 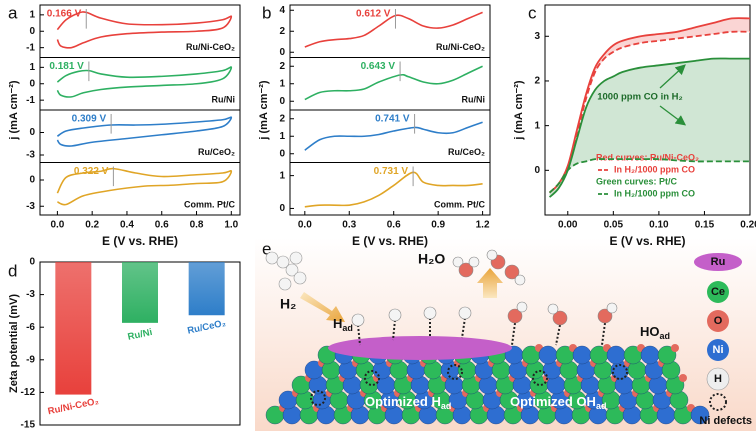 What do you see at coordinates (718, 262) in the screenshot?
I see `legend-label: Ru` at bounding box center [718, 262].